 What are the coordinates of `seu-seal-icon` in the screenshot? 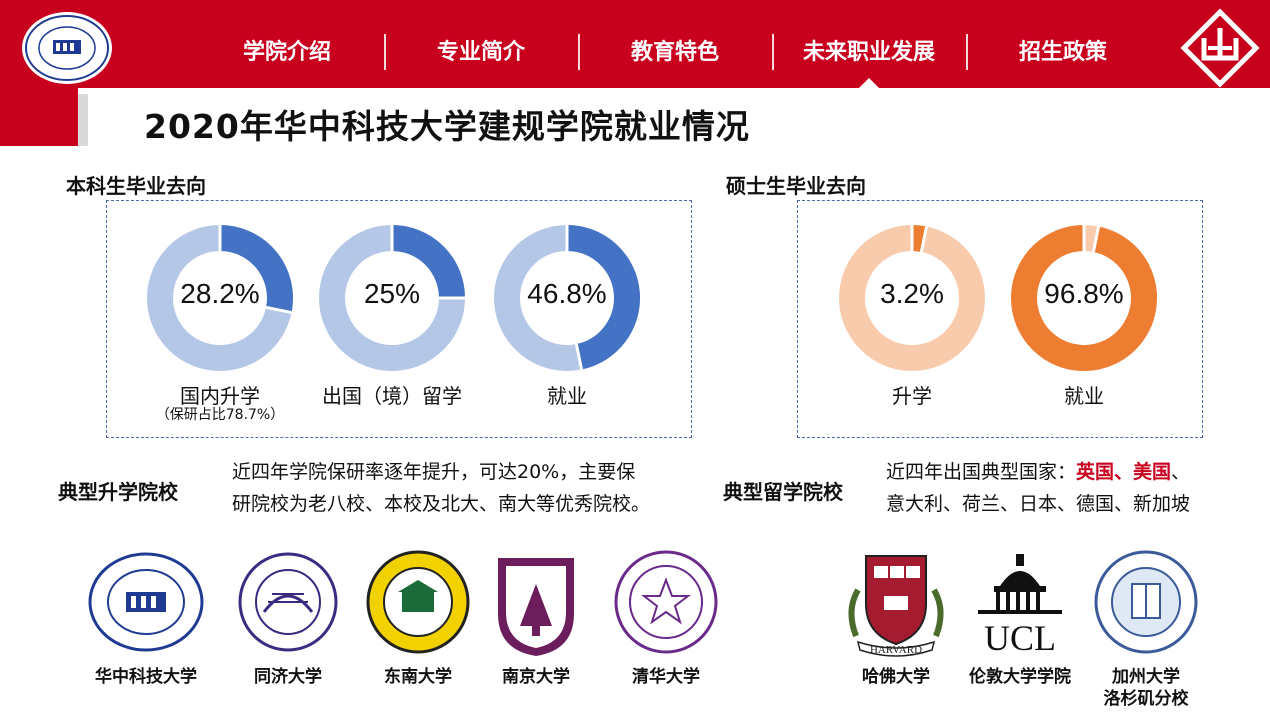 It's located at (418, 602).